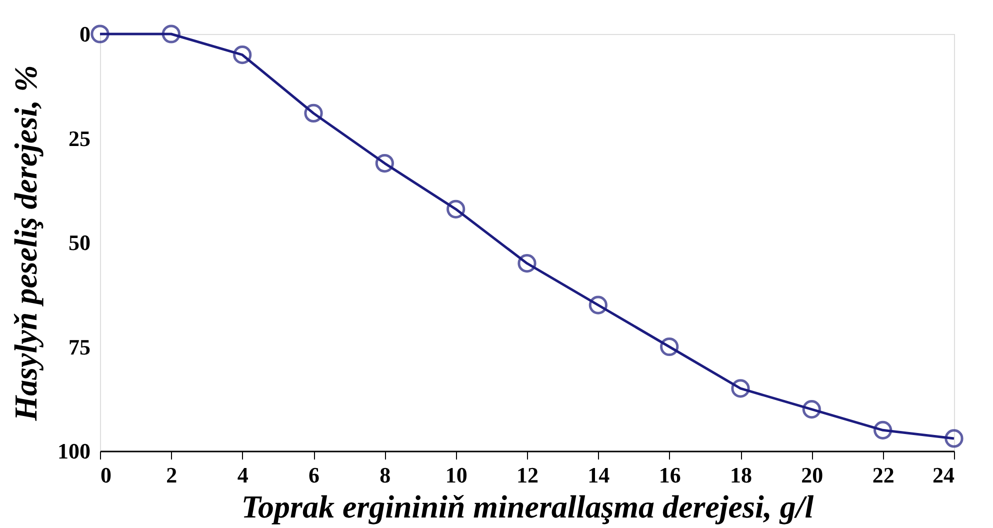  What do you see at coordinates (599, 475) in the screenshot?
I see `x-tick-label: 14` at bounding box center [599, 475].